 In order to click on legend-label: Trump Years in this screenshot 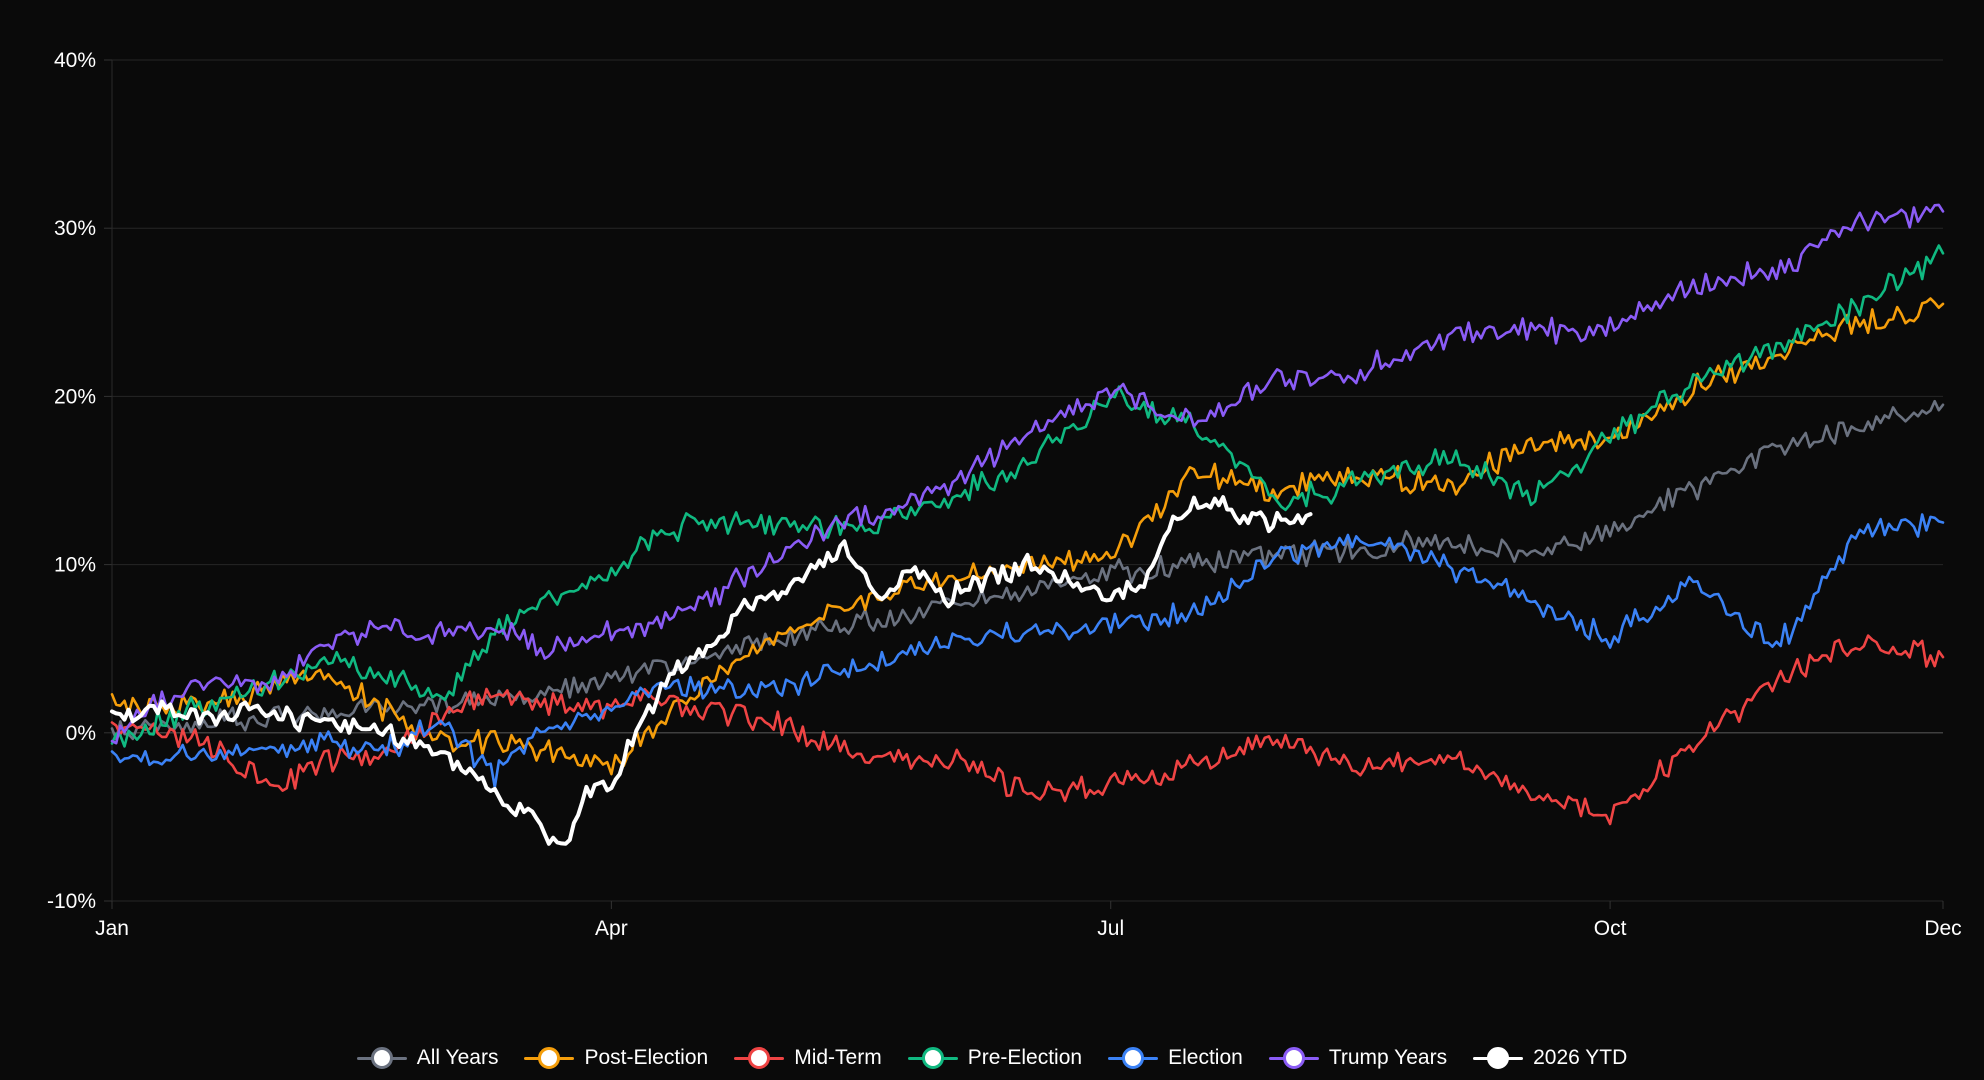, I will do `click(1388, 1057)`.